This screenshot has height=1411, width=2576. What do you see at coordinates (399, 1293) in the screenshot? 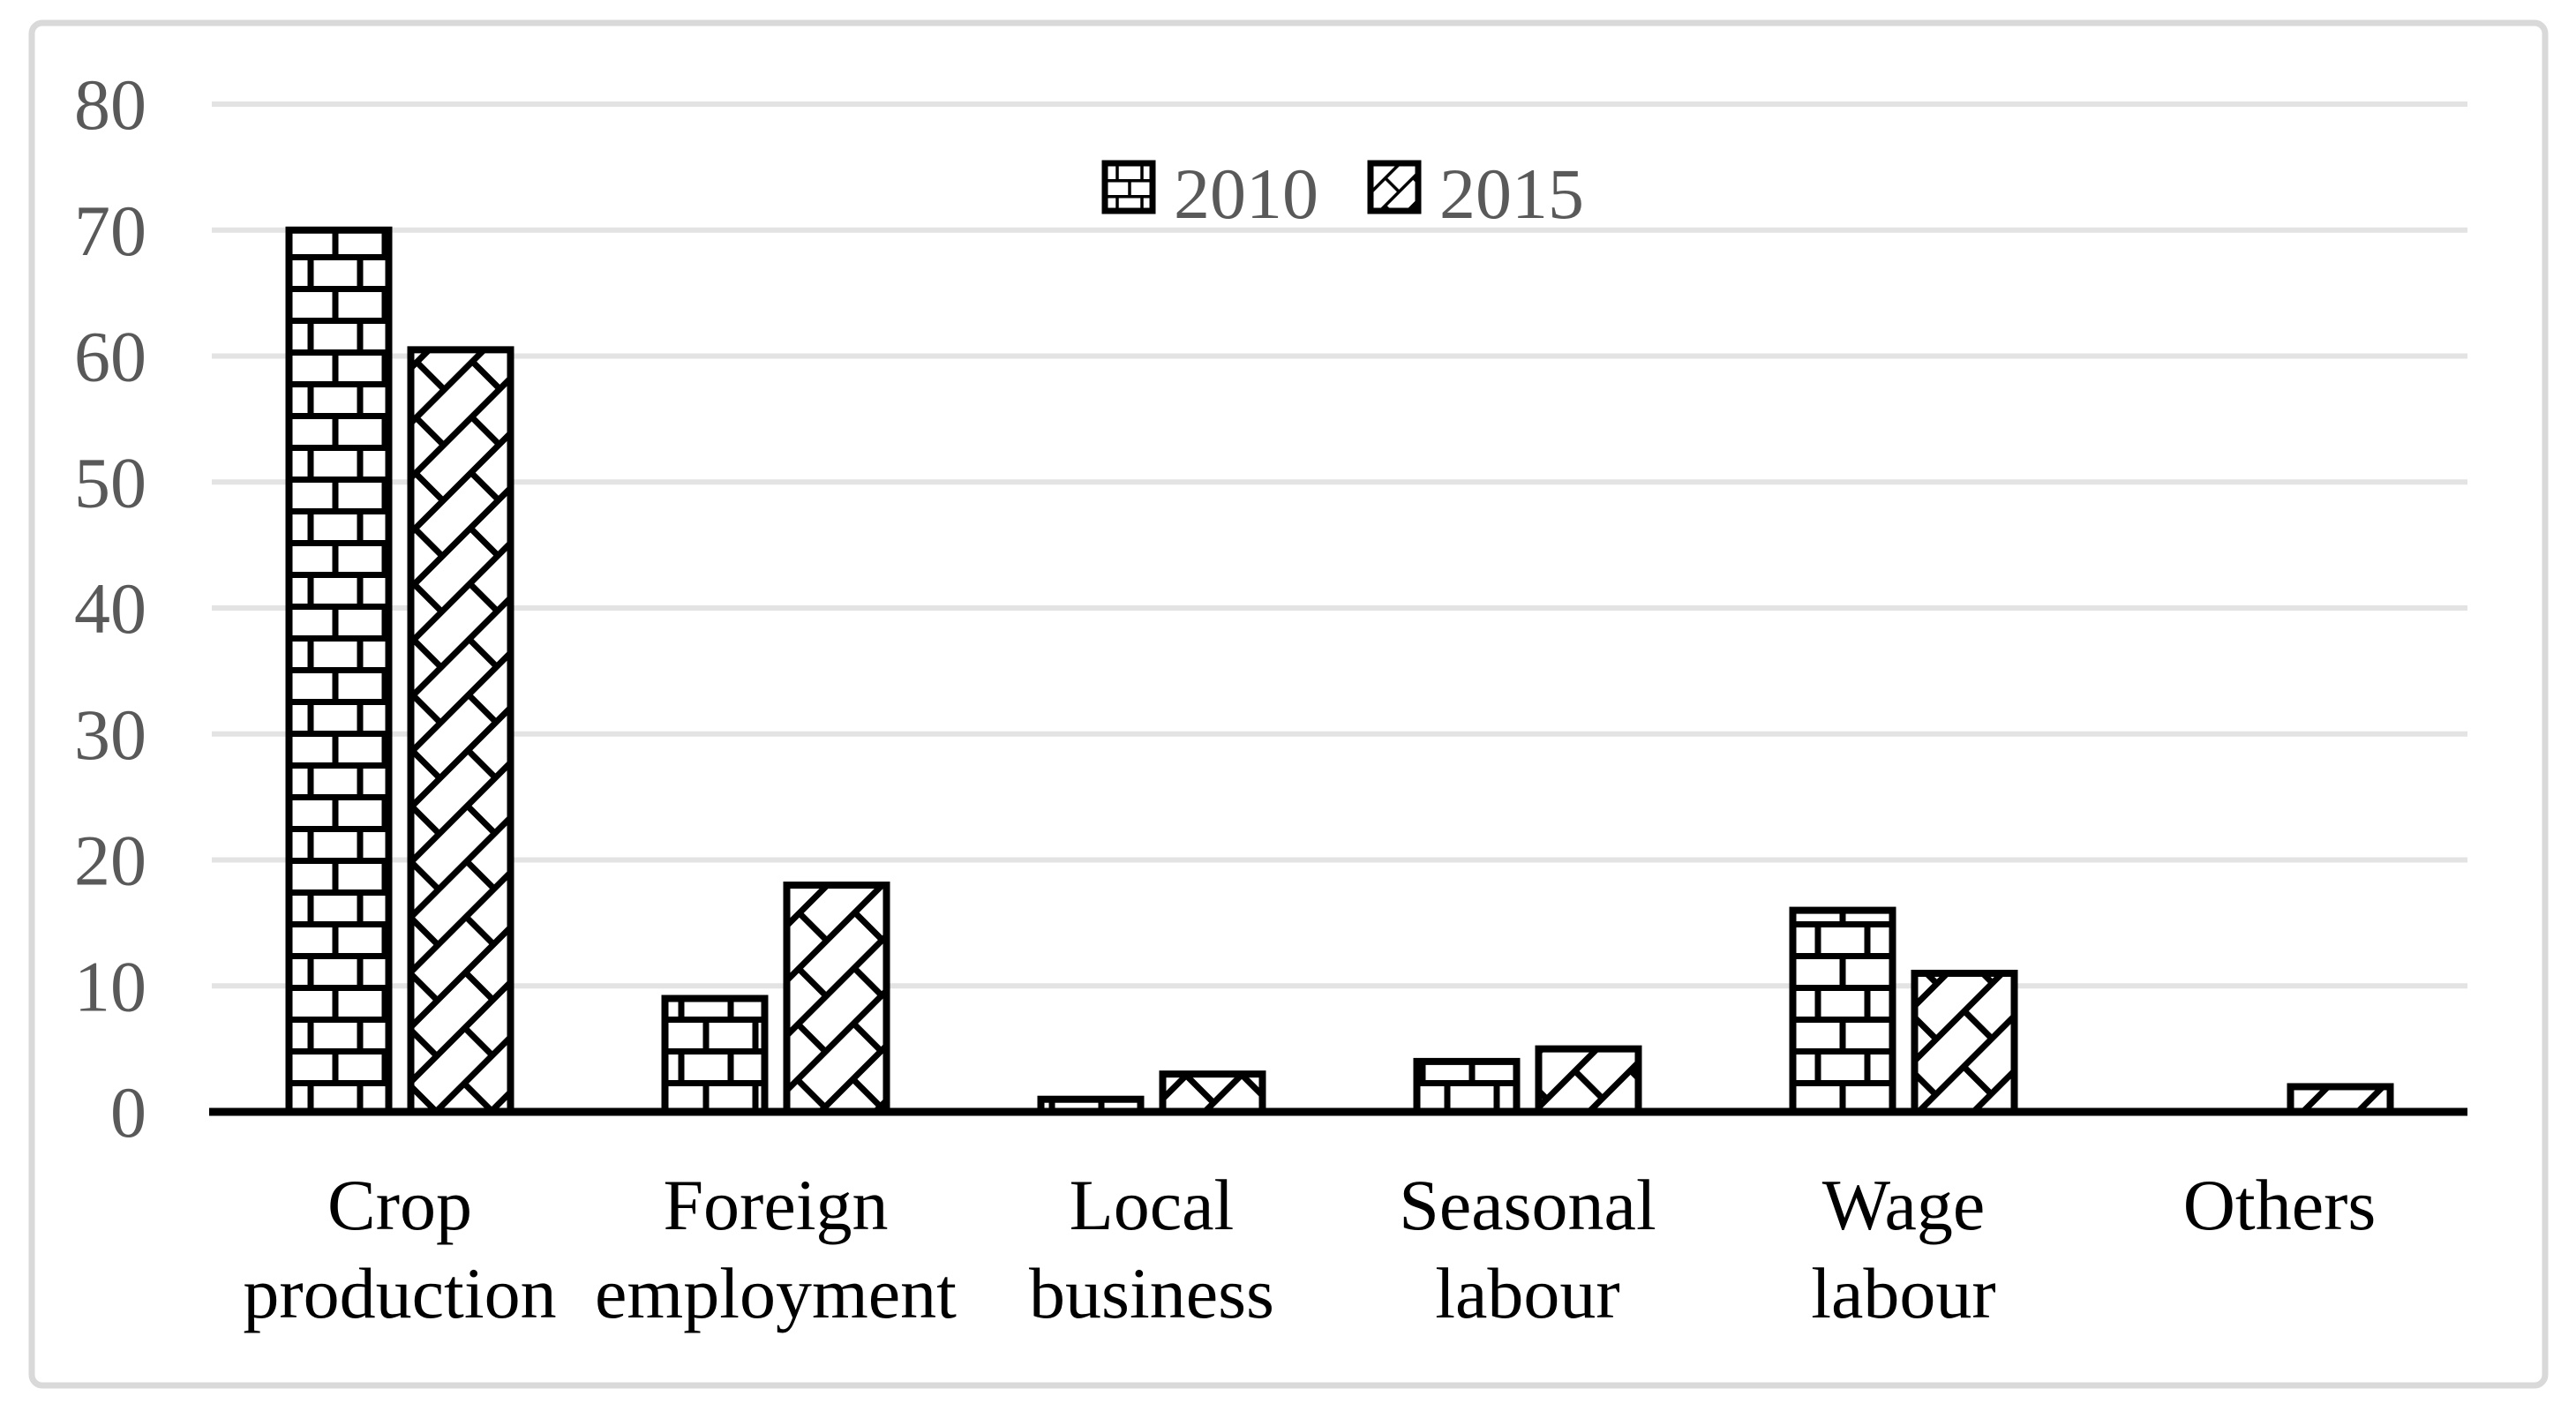
I see `category-label-line: production` at bounding box center [399, 1293].